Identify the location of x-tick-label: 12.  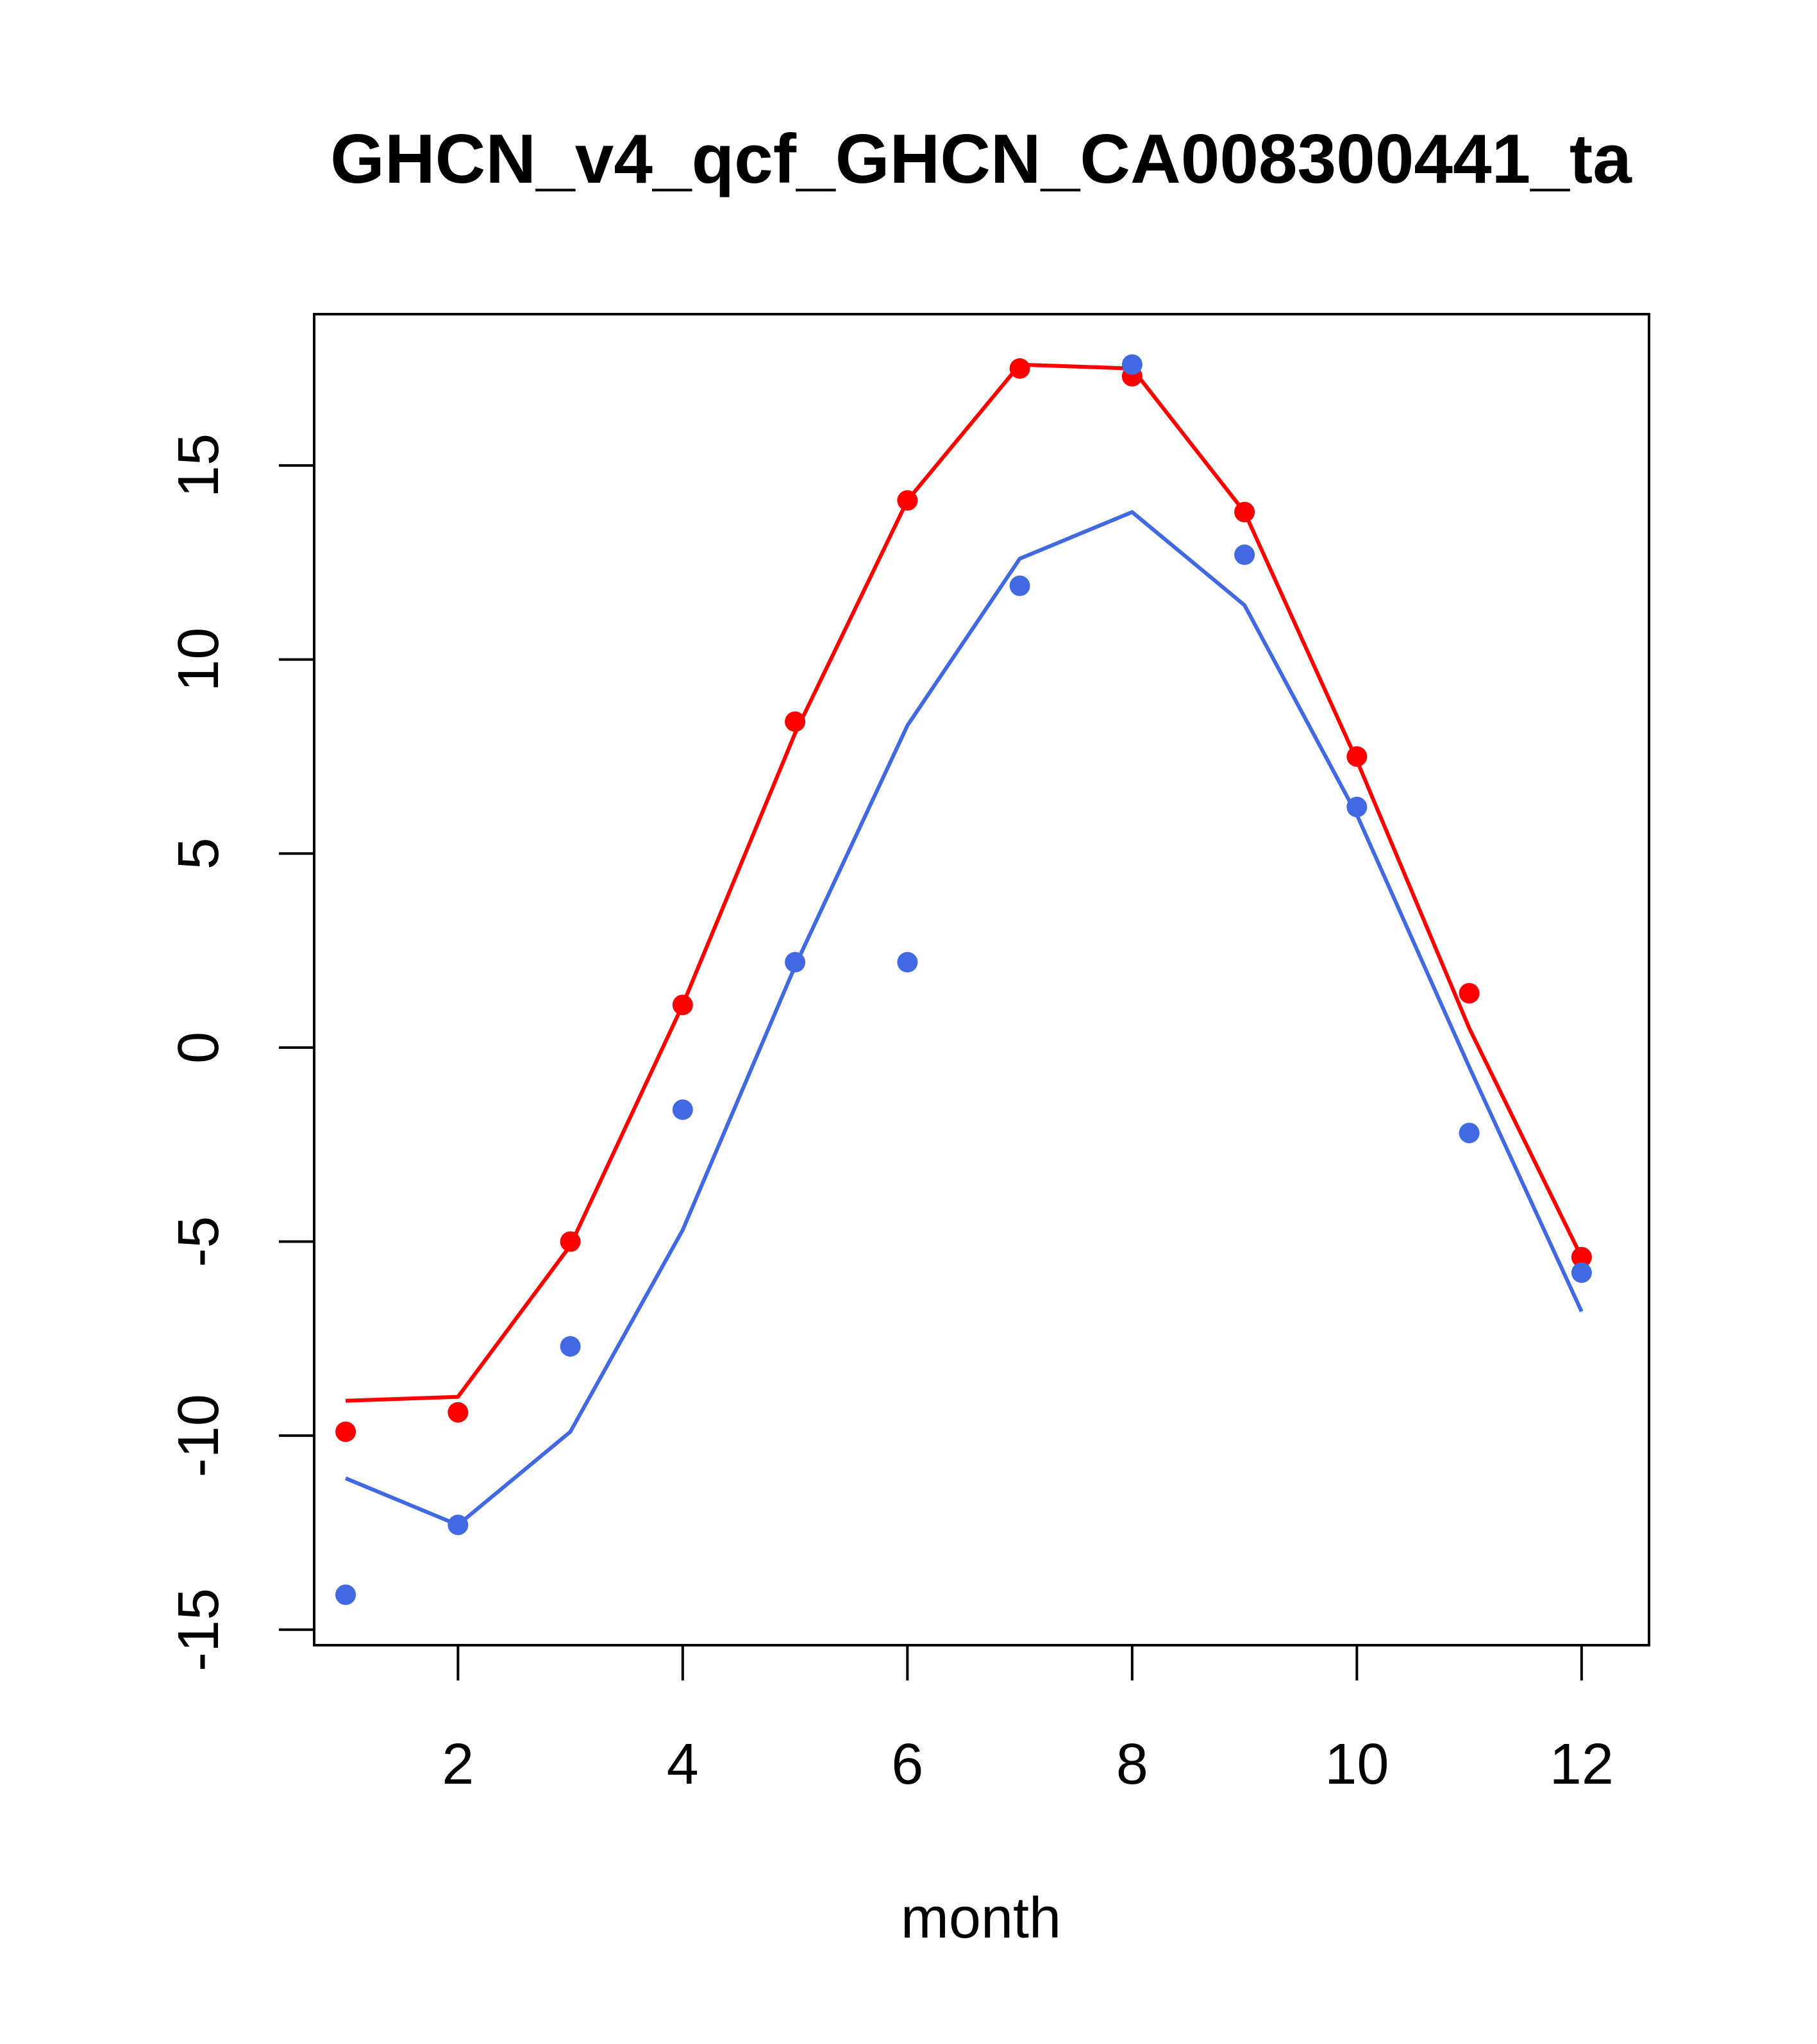
(1582, 1764).